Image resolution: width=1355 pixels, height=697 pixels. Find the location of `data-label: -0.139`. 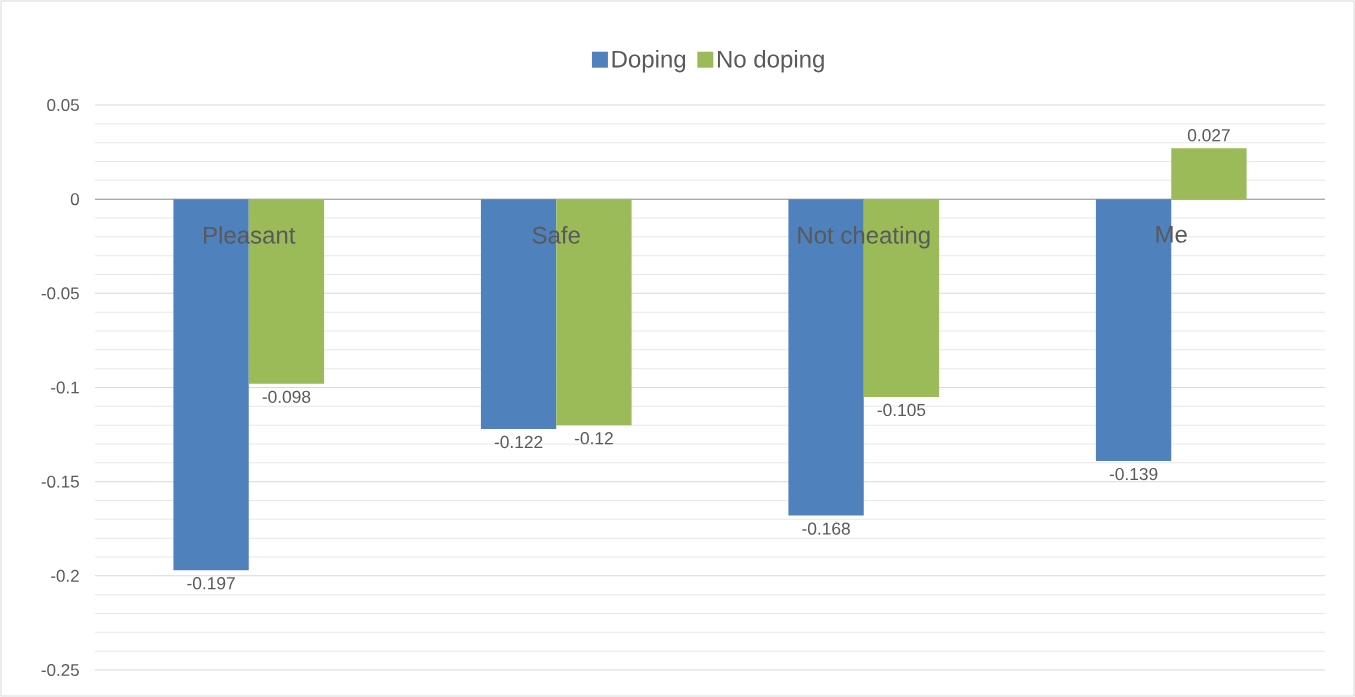

data-label: -0.139 is located at coordinates (1133, 474).